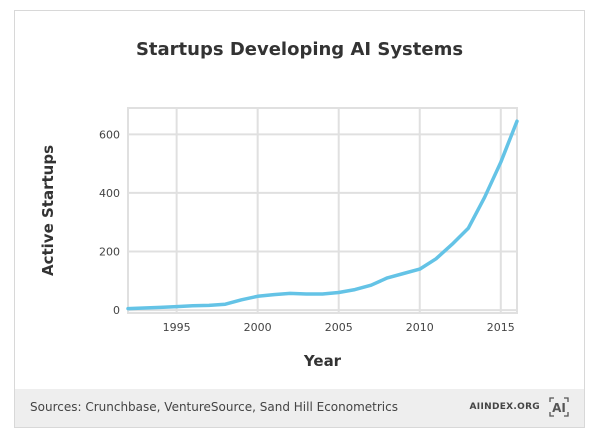 Image resolution: width=600 pixels, height=438 pixels. What do you see at coordinates (258, 327) in the screenshot?
I see `x-tick-label: 2000` at bounding box center [258, 327].